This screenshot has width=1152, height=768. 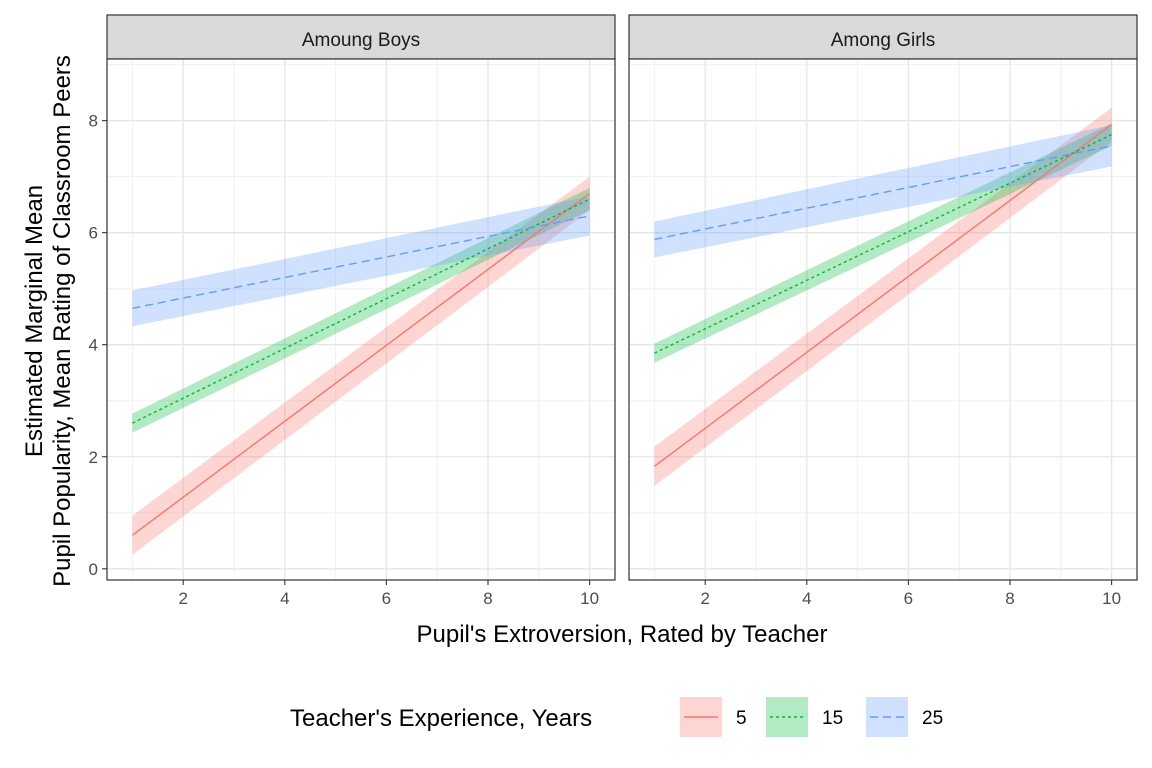 What do you see at coordinates (832, 718) in the screenshot?
I see `legend-label: 15` at bounding box center [832, 718].